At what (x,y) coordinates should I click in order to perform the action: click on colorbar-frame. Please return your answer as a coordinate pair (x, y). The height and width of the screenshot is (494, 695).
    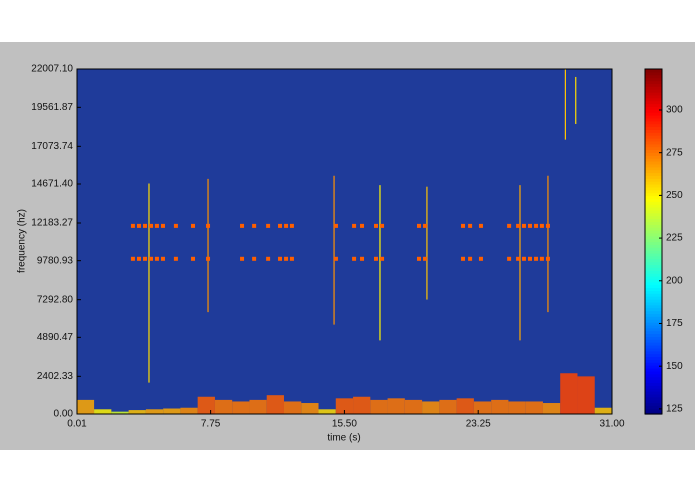
    Looking at the image, I should click on (653, 241).